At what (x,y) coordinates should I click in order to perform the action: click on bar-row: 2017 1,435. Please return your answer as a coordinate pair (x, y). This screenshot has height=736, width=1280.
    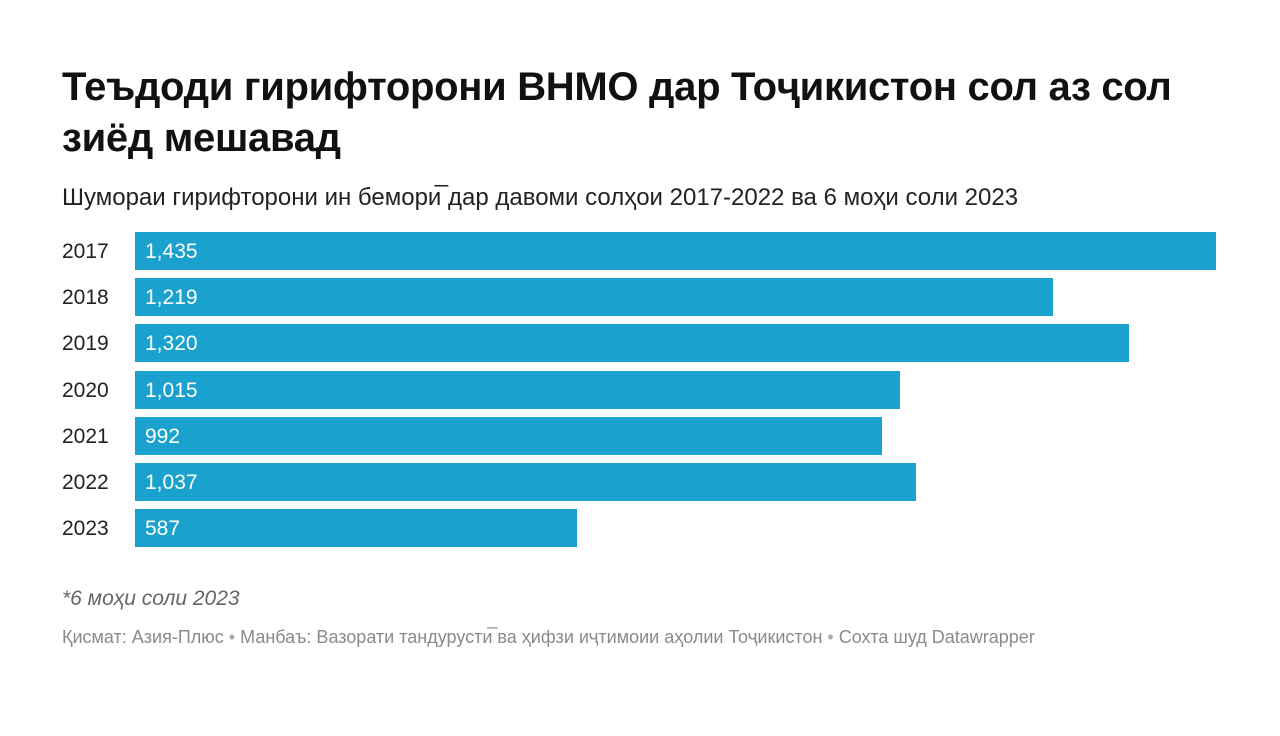
    Looking at the image, I should click on (642, 251).